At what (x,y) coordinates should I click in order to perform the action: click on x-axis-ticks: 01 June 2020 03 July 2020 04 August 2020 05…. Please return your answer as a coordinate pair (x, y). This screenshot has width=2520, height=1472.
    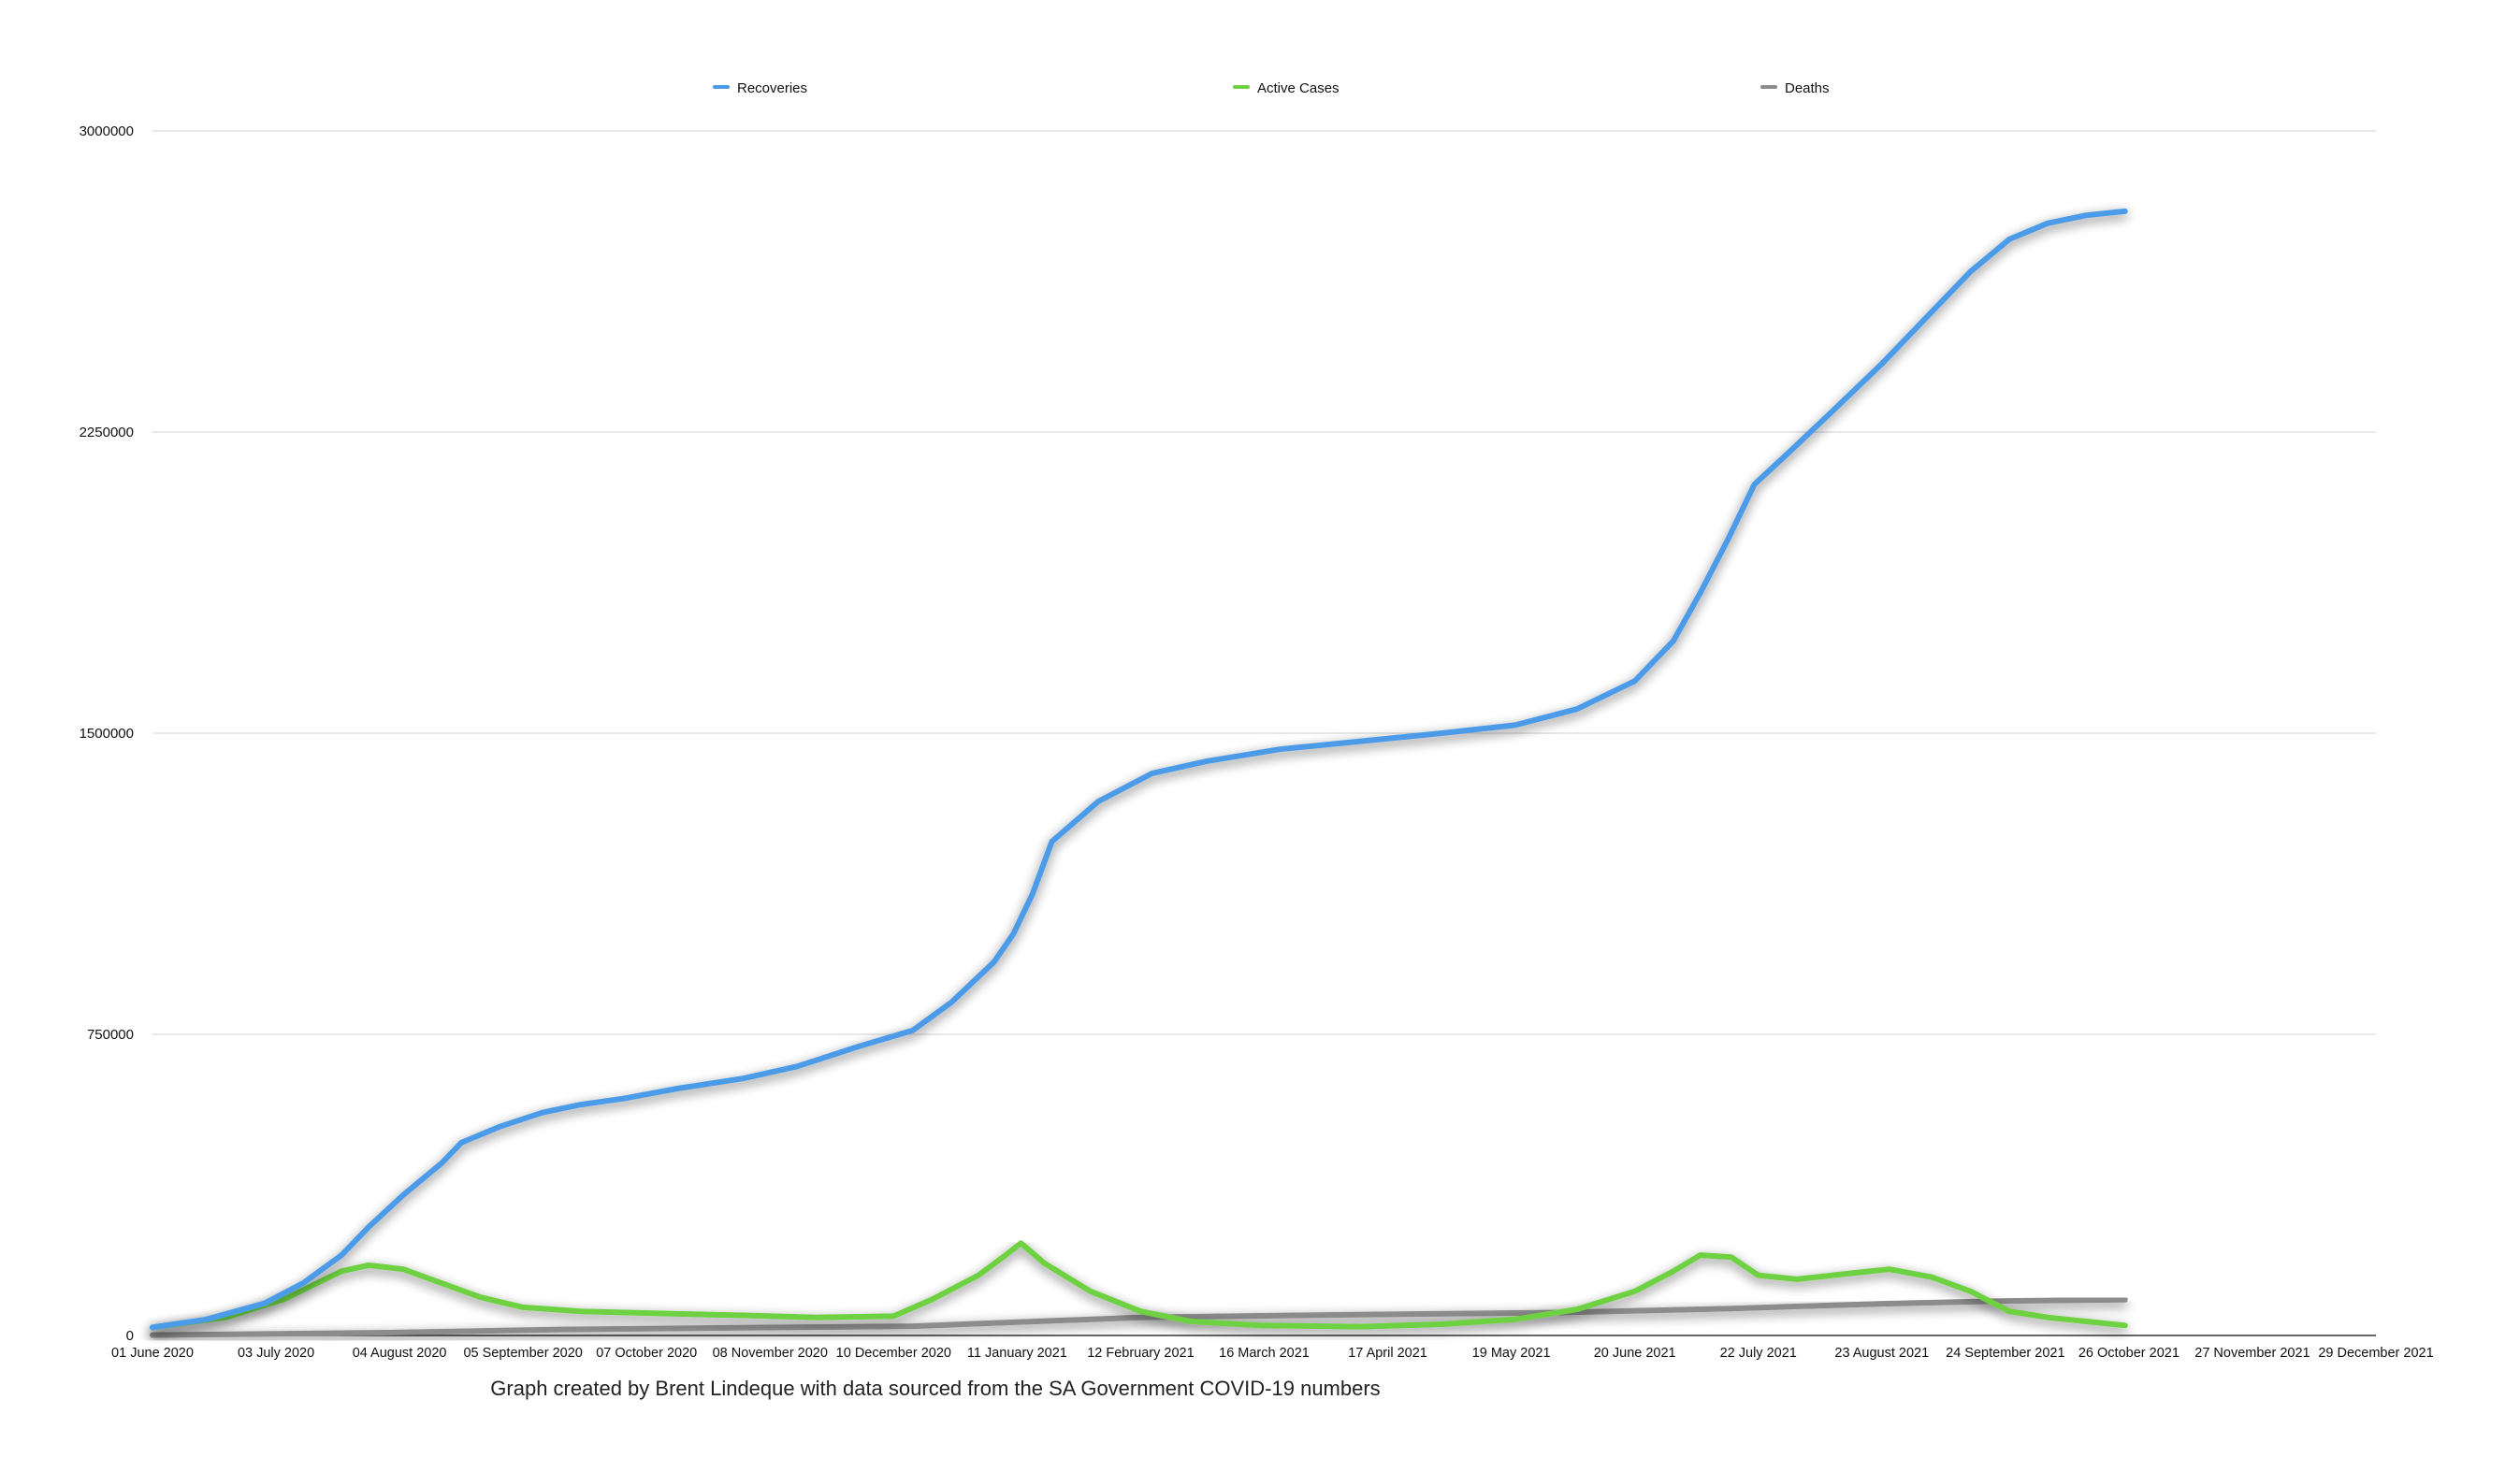
    Looking at the image, I should click on (1272, 1353).